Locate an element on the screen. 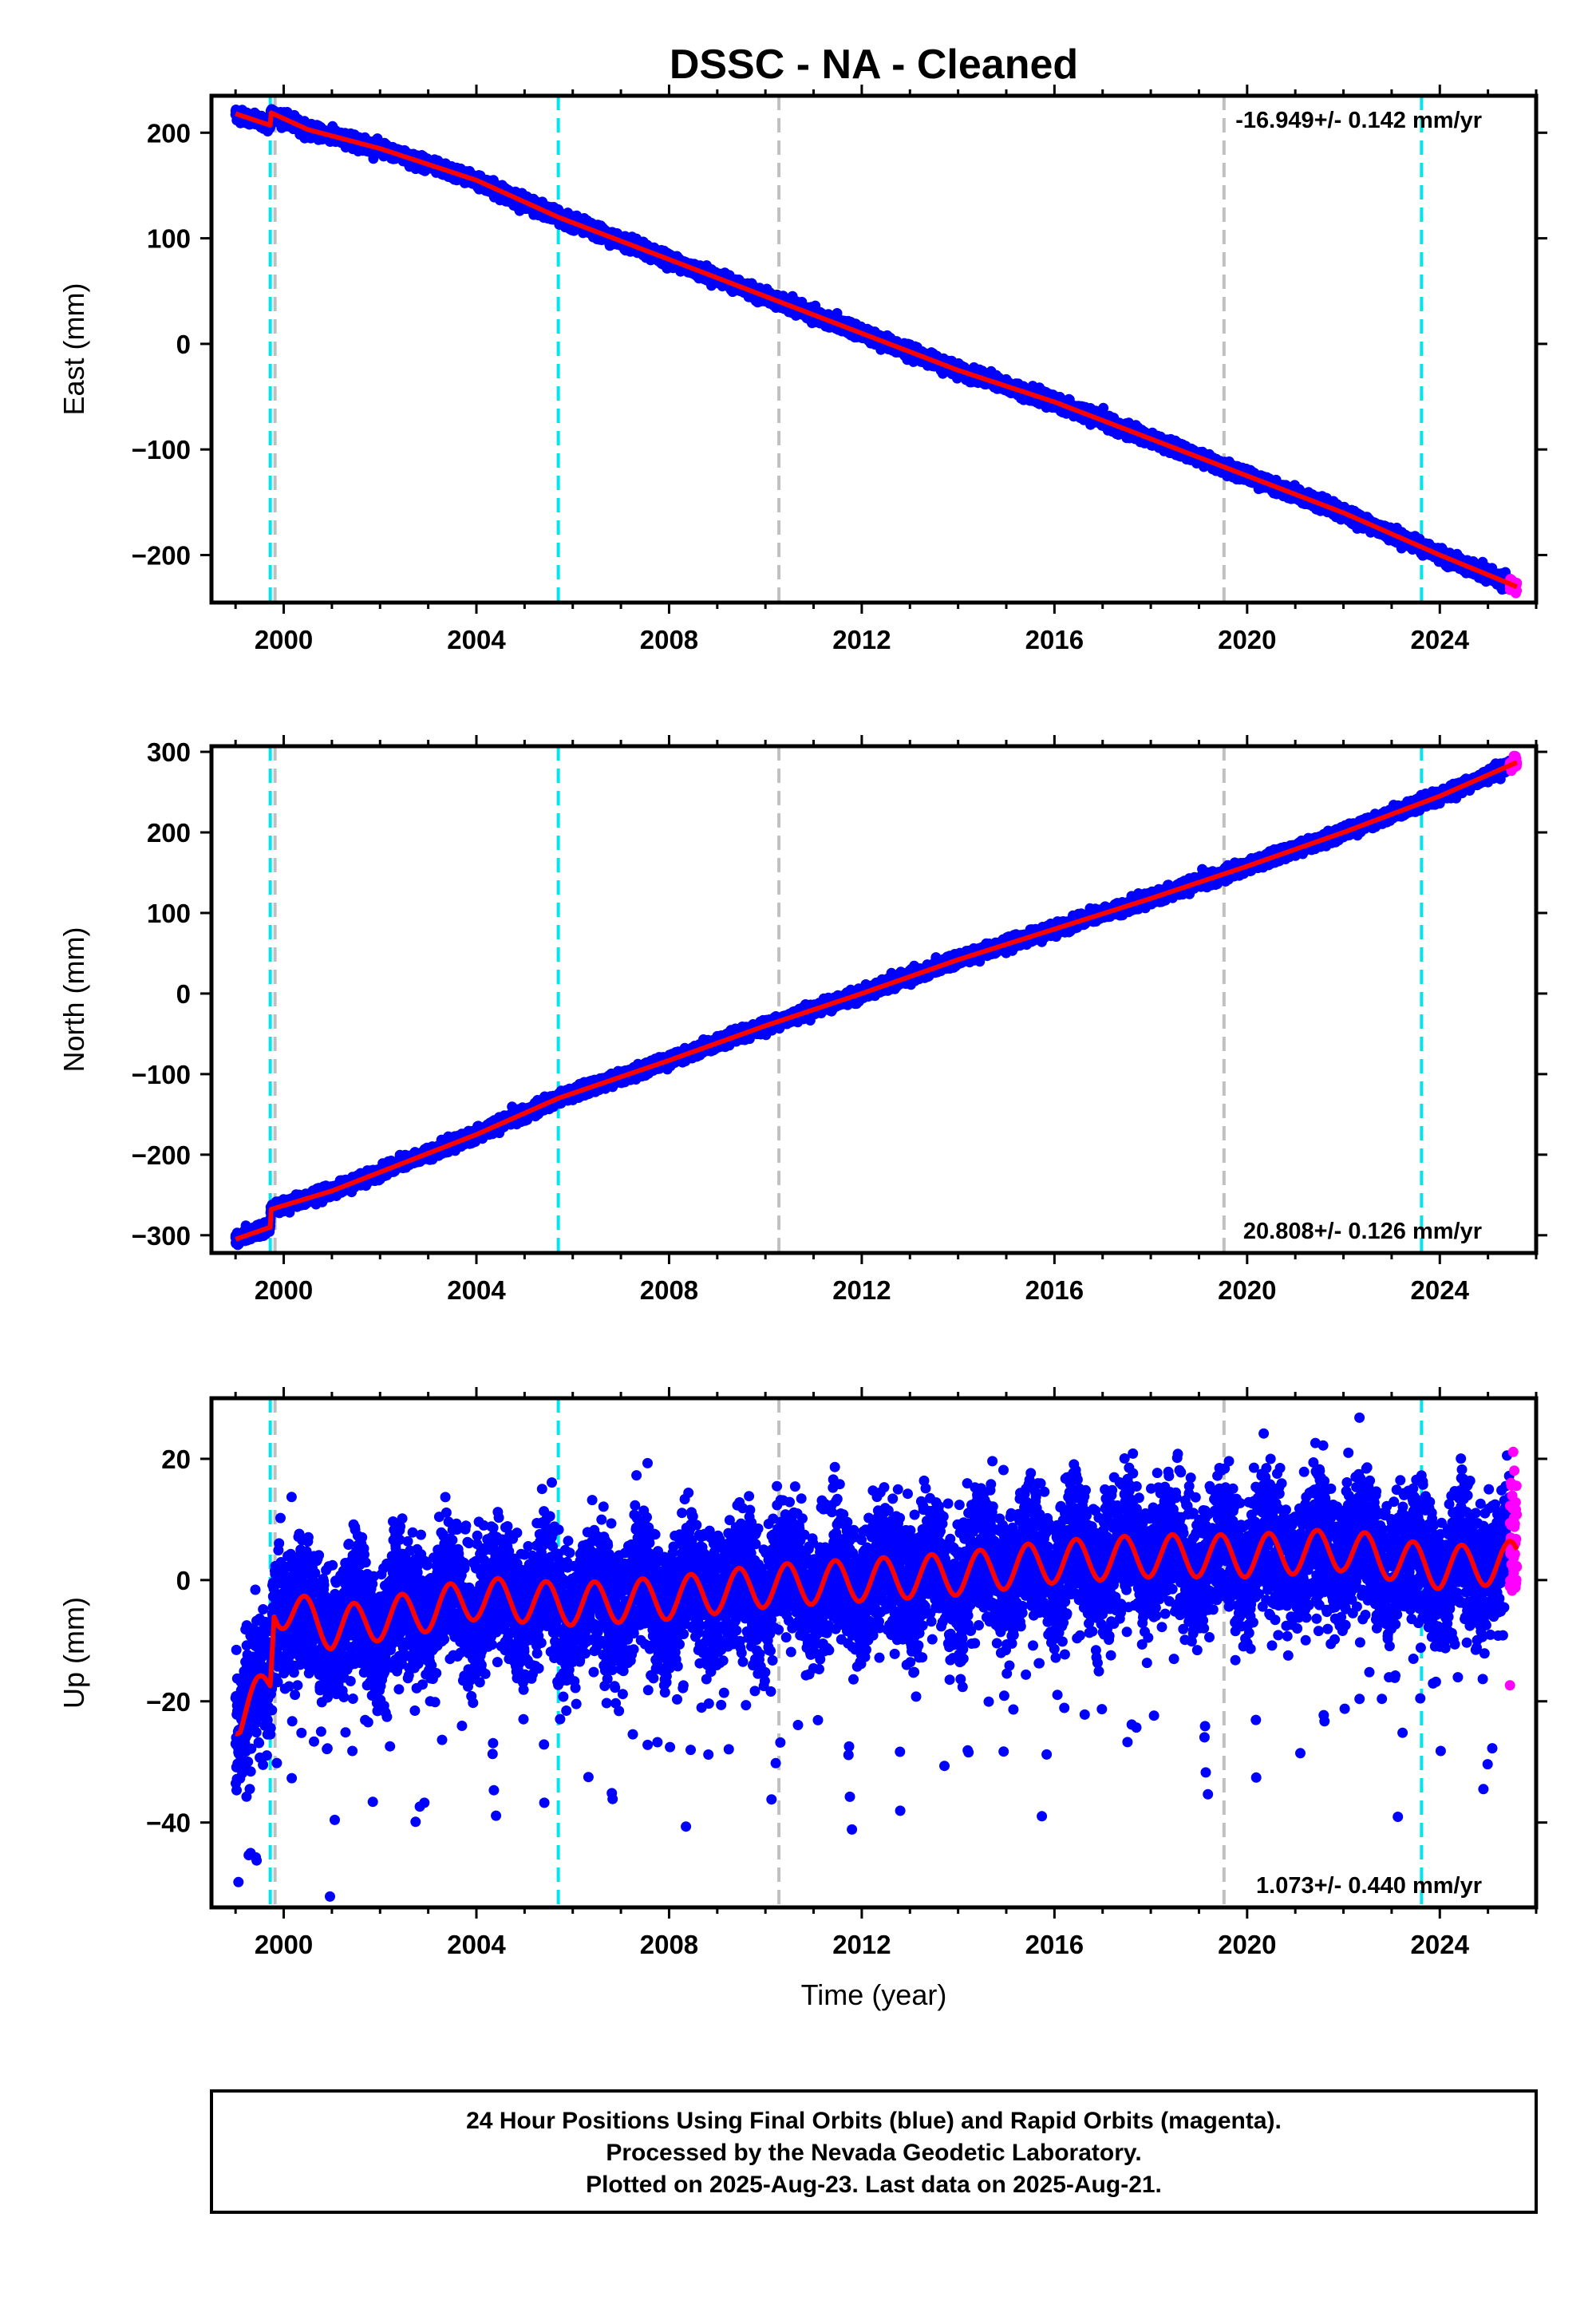 The width and height of the screenshot is (1596, 2316). y-axis-label-up: Up (mm) is located at coordinates (73, 1653).